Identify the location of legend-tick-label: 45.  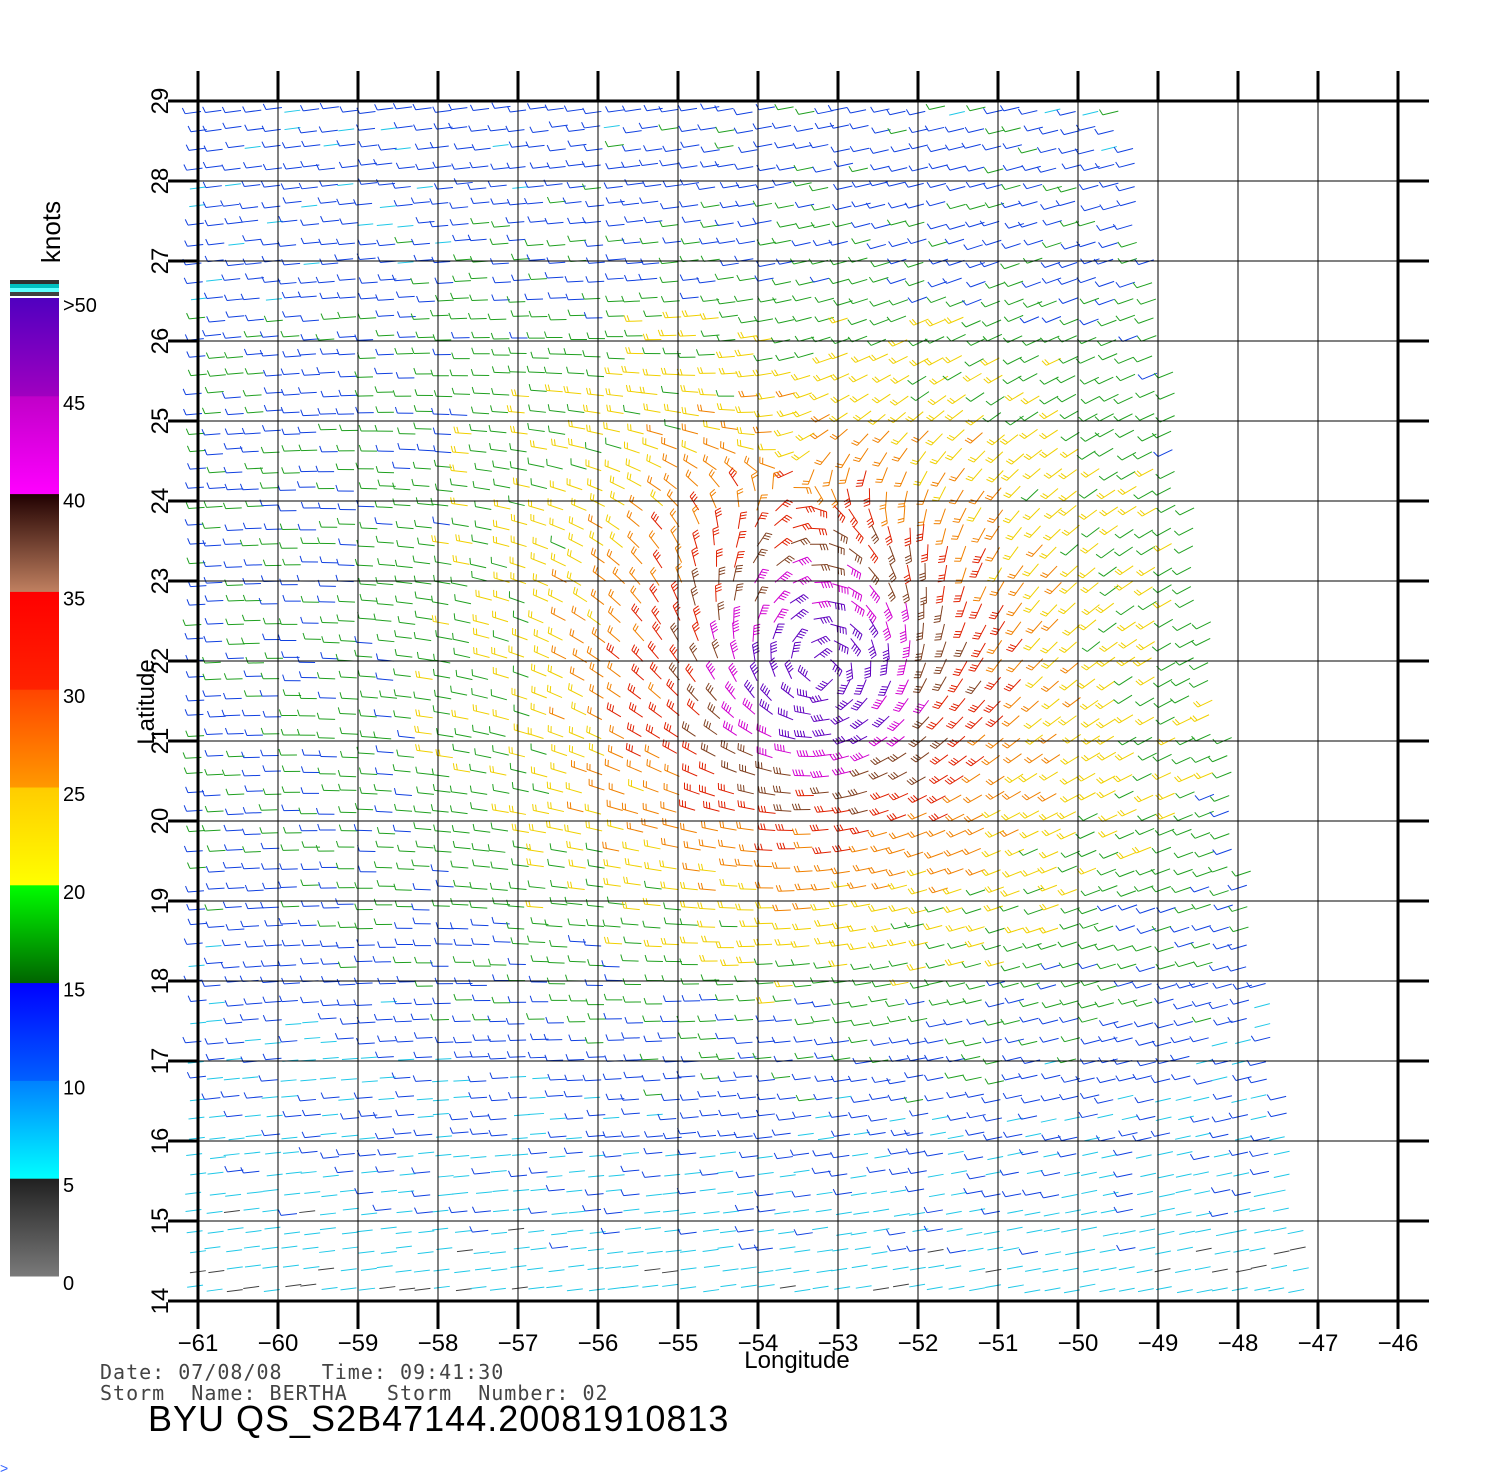
(74, 404).